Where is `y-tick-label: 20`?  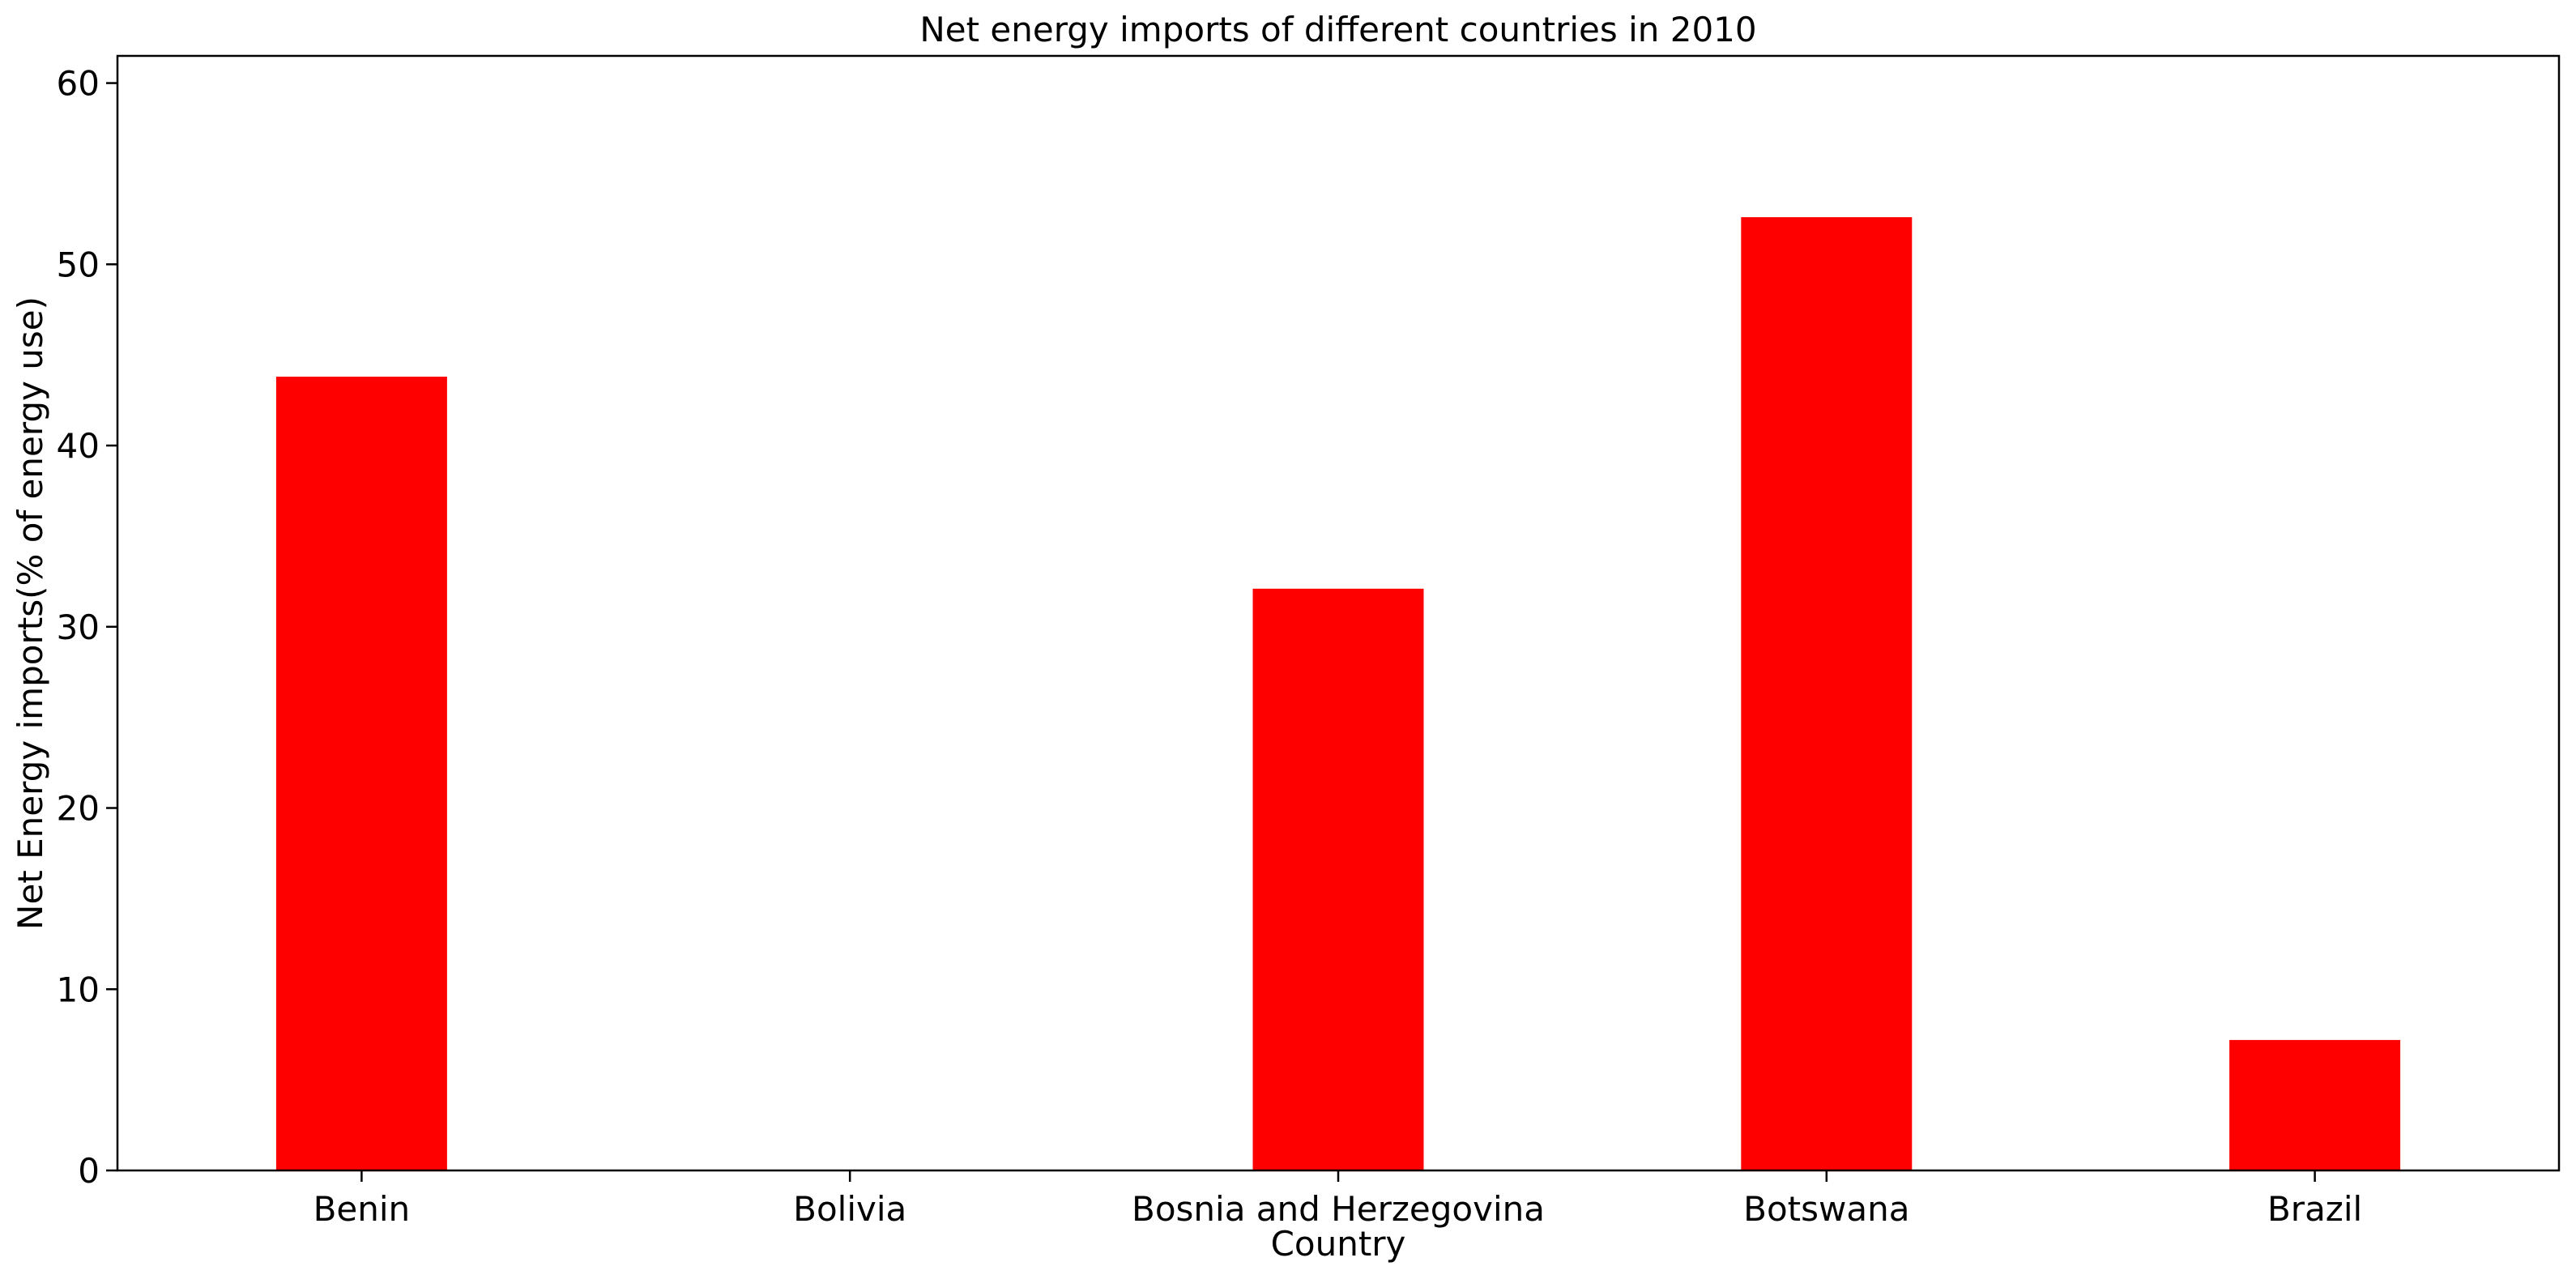
y-tick-label: 20 is located at coordinates (79, 809).